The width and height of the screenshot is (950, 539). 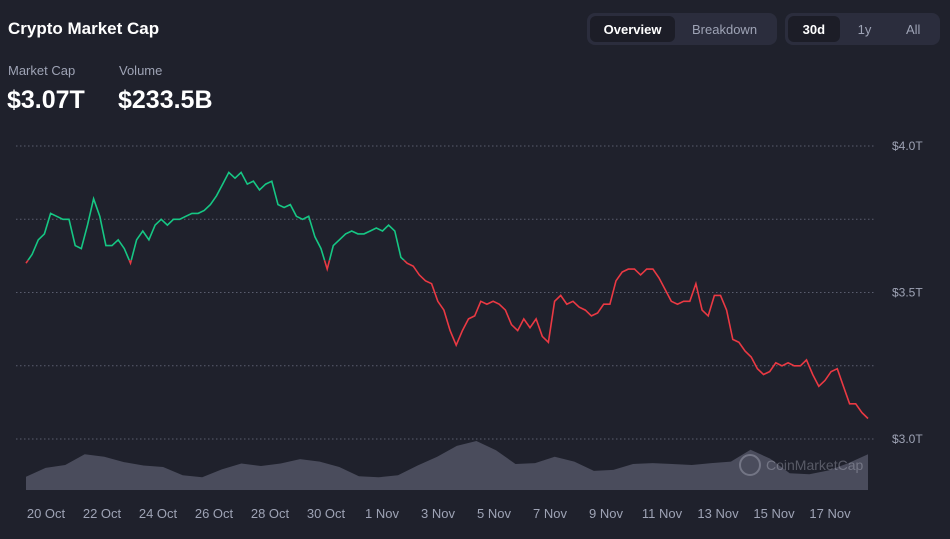 What do you see at coordinates (102, 513) in the screenshot?
I see `x-tick-label: 22 Oct` at bounding box center [102, 513].